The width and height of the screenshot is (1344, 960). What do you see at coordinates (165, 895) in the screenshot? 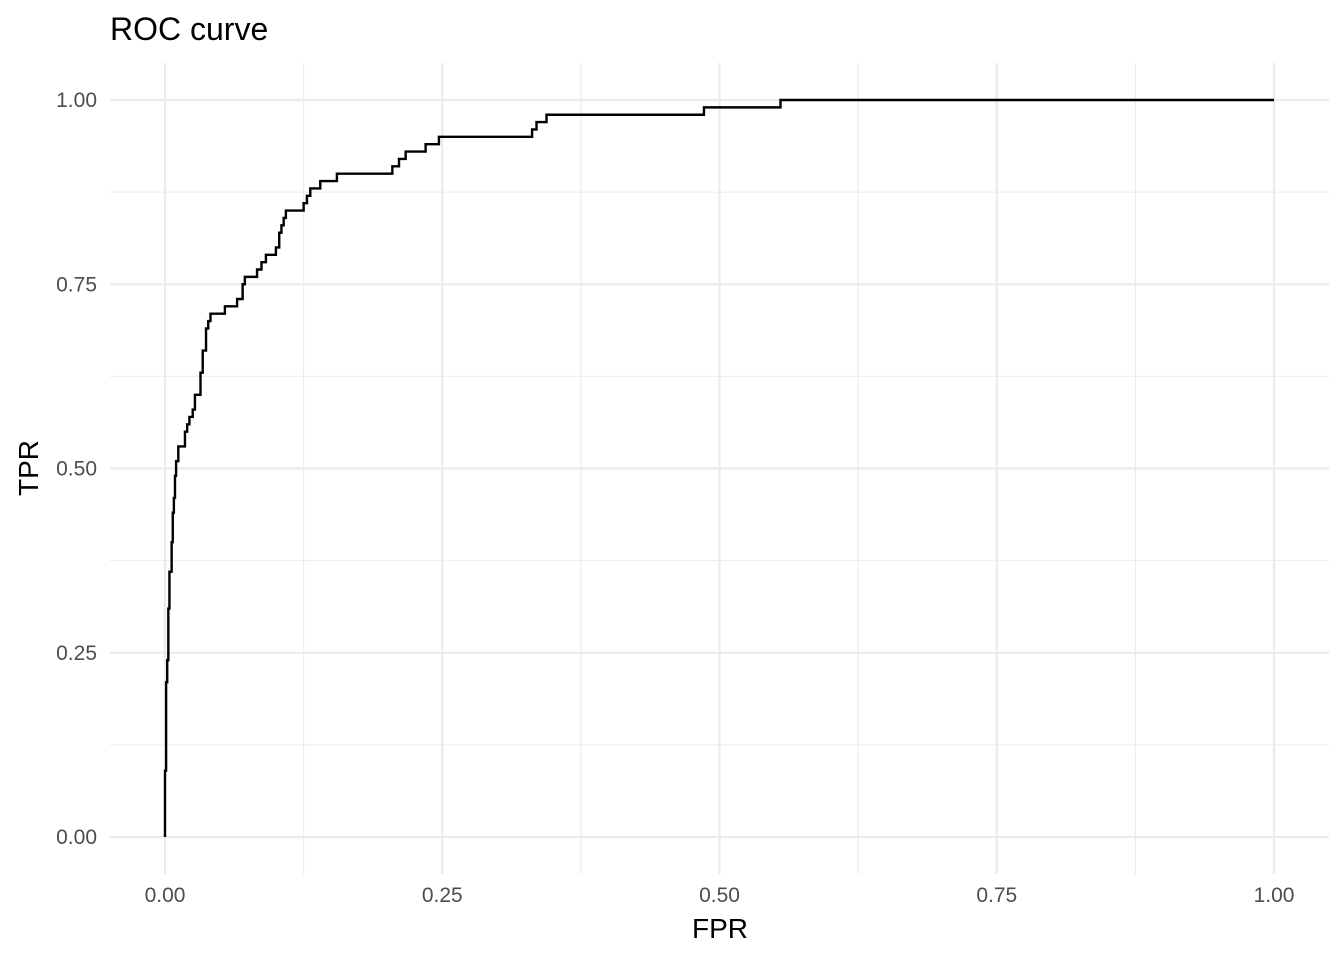
I see `x-tick-label: 0.00` at bounding box center [165, 895].